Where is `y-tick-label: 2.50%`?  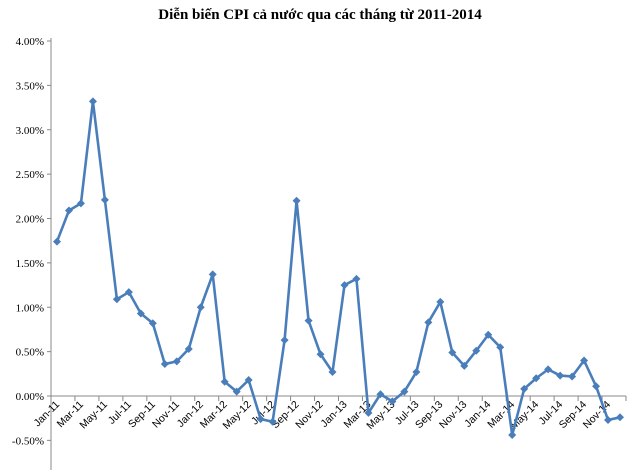
y-tick-label: 2.50% is located at coordinates (30, 175).